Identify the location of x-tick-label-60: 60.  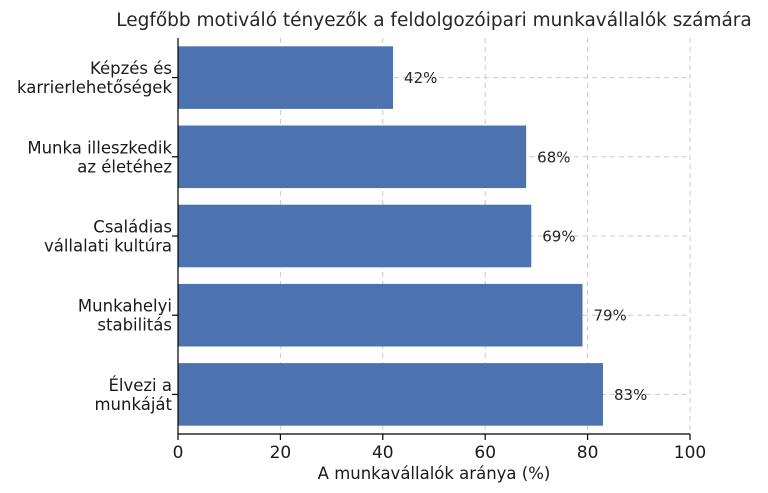
(485, 453).